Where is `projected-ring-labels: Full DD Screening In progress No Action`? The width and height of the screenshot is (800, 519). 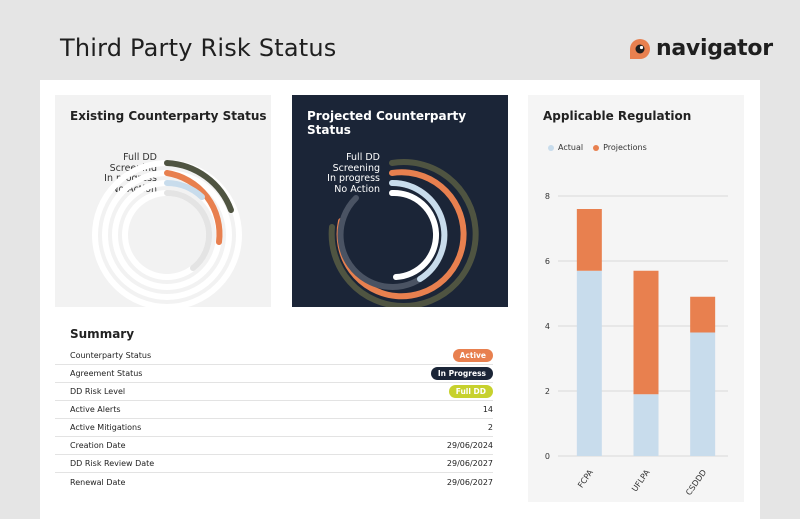 projected-ring-labels: Full DD Screening In progress No Action is located at coordinates (335, 173).